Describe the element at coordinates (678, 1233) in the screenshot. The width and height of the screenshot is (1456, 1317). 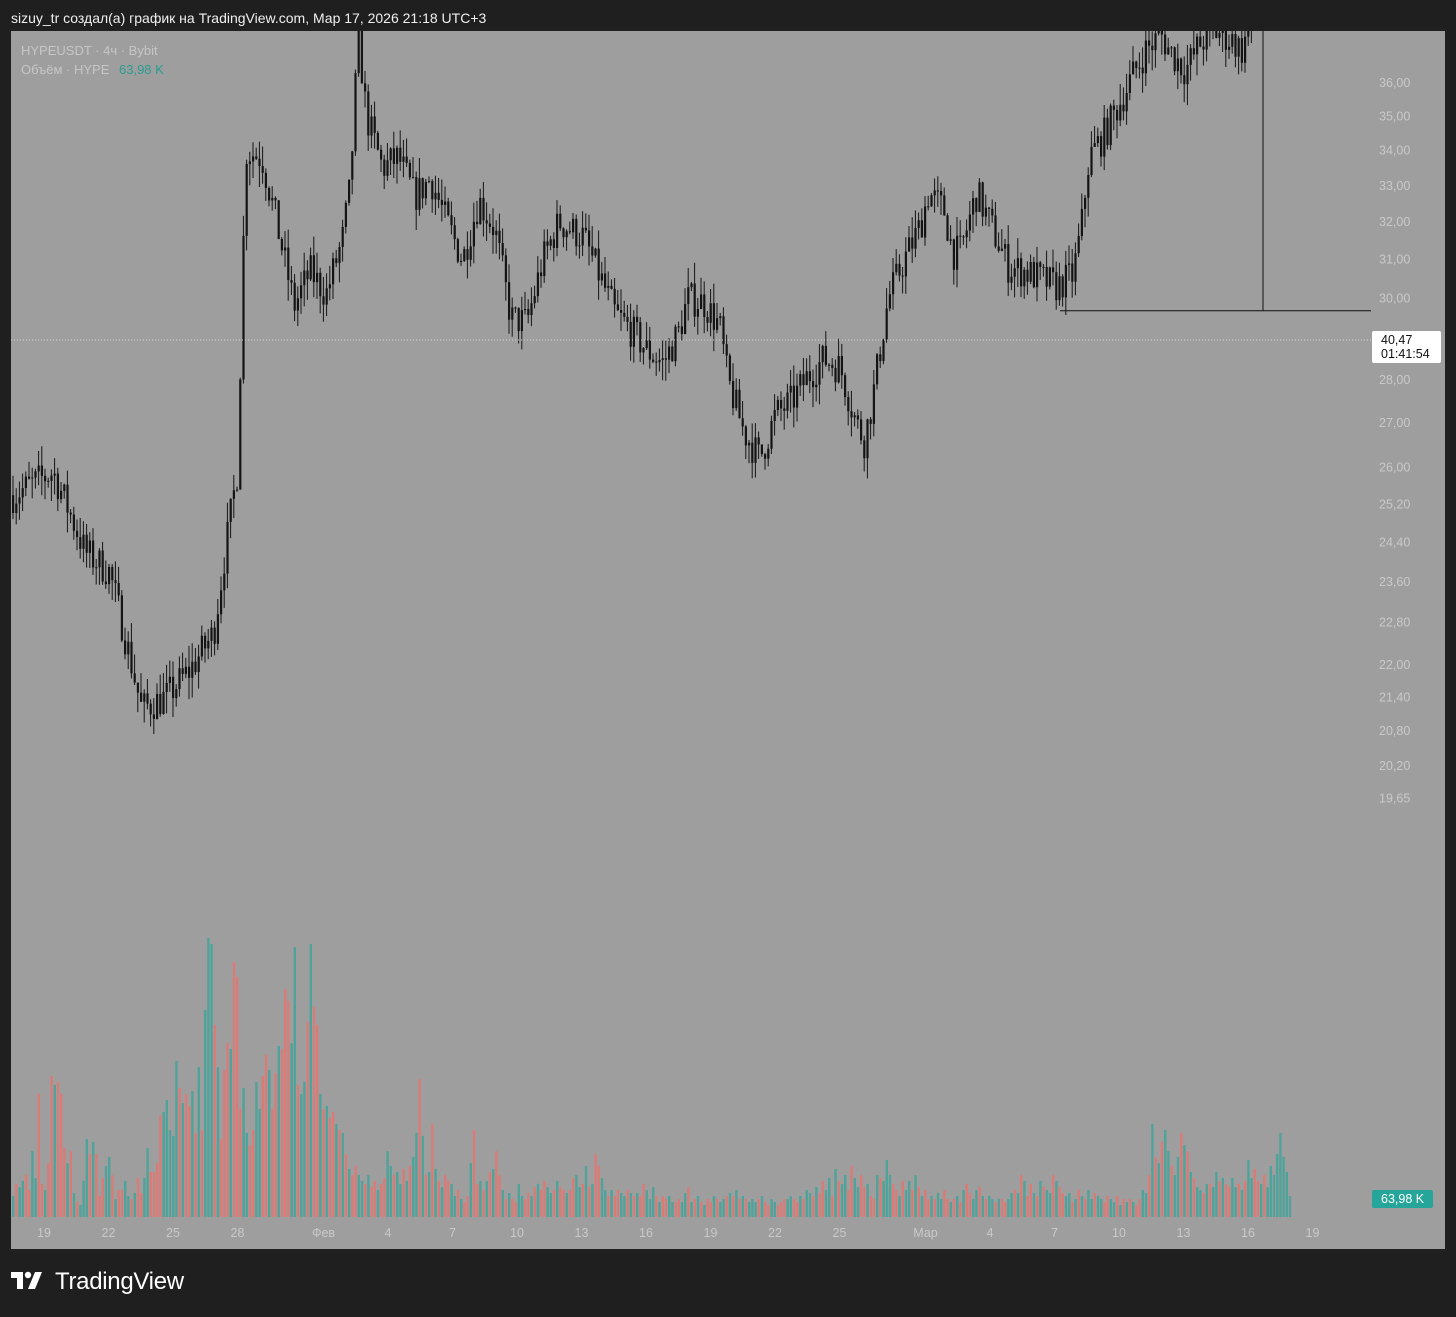
I see `time-axis: 19 22 25 28 Фев 4 7 10 13 16 19 22 25 Мар 4 7 10 13 16 19` at that location.